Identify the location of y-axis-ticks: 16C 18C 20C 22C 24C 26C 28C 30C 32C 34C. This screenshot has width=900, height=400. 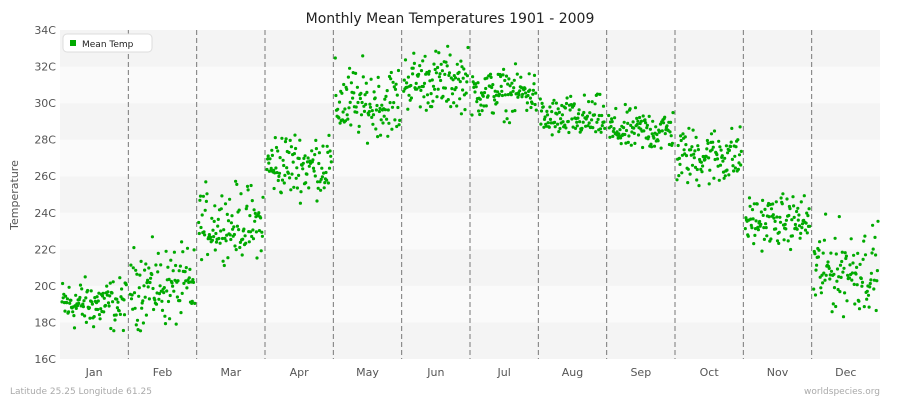
(45, 195).